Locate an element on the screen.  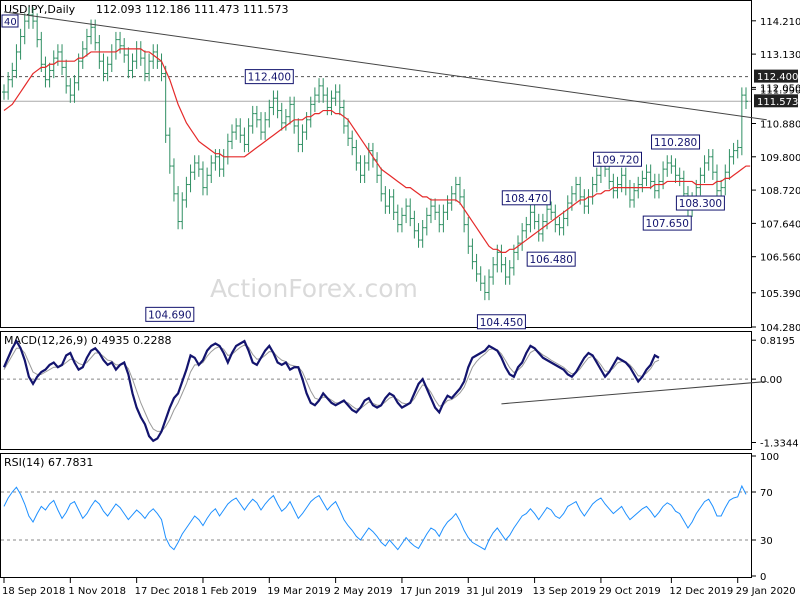
annotation-label: 106.480 is located at coordinates (551, 259).